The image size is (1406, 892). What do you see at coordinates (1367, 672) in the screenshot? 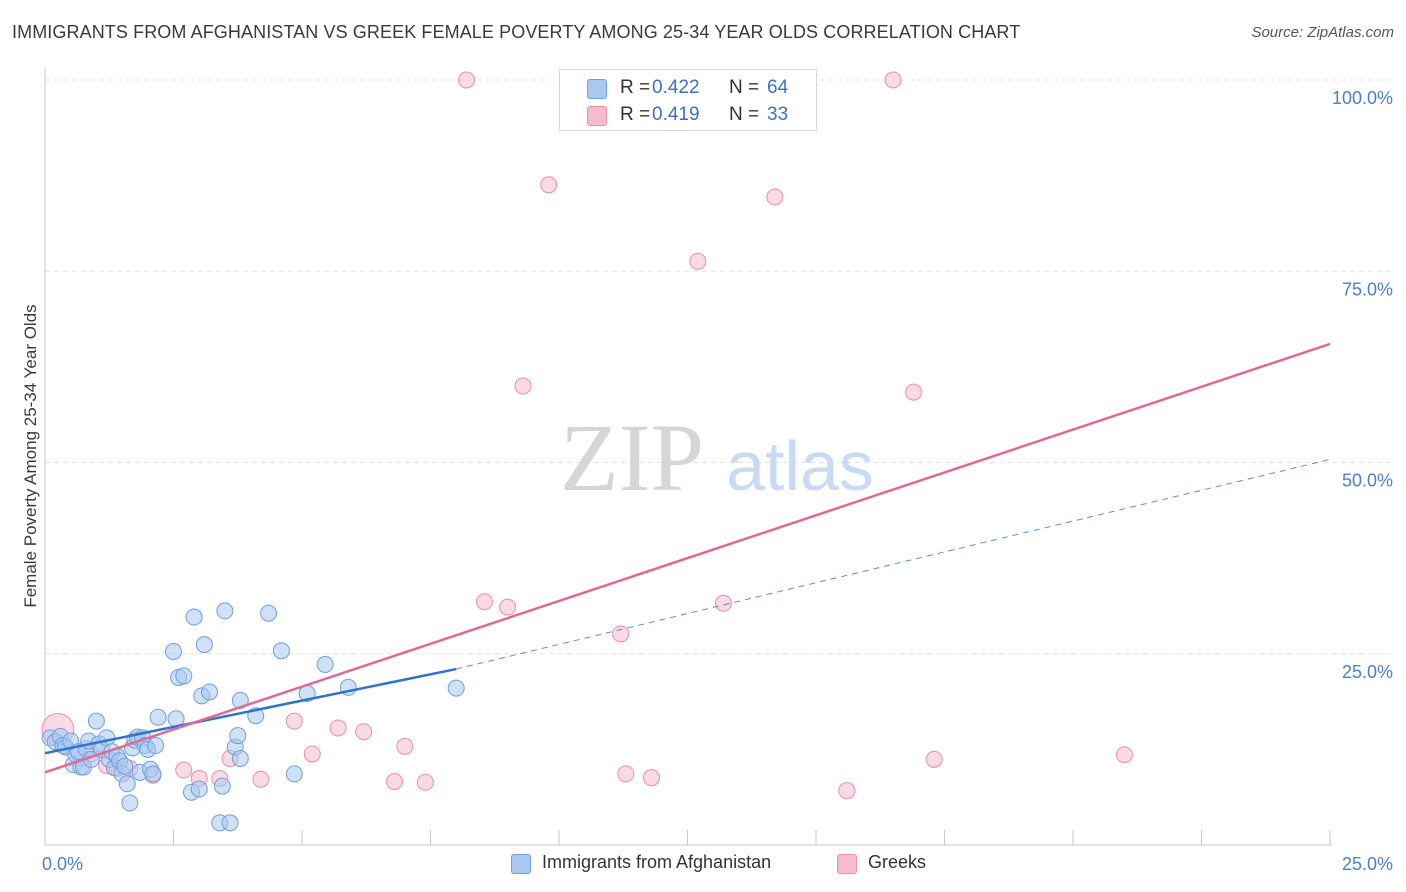
I see `y-tick-label: 25.0%` at bounding box center [1367, 672].